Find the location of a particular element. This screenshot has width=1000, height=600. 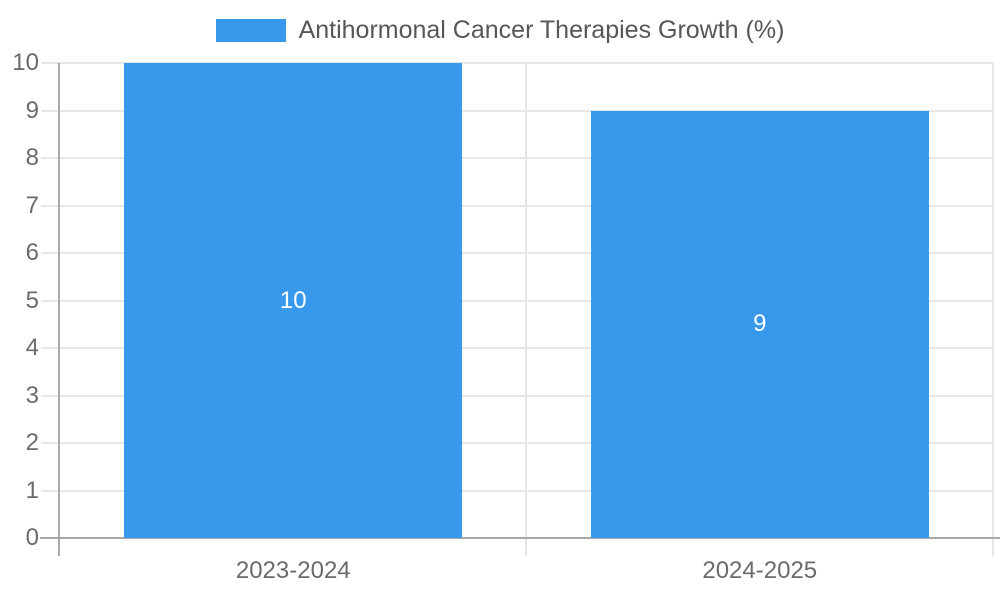

y-axis-tick-label: 3 is located at coordinates (32, 395).